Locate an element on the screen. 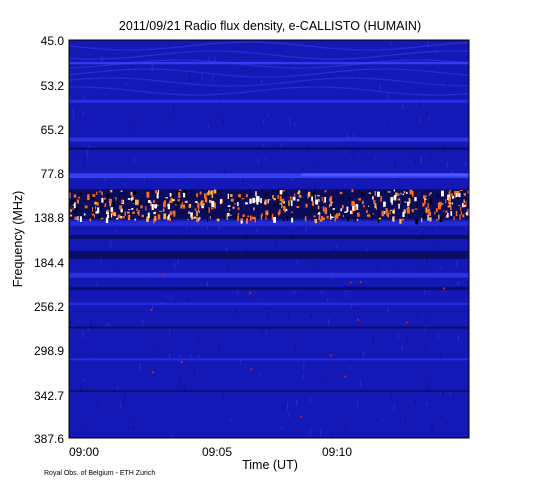 The image size is (540, 480). x-axis-label: Time (UT) is located at coordinates (270, 465).